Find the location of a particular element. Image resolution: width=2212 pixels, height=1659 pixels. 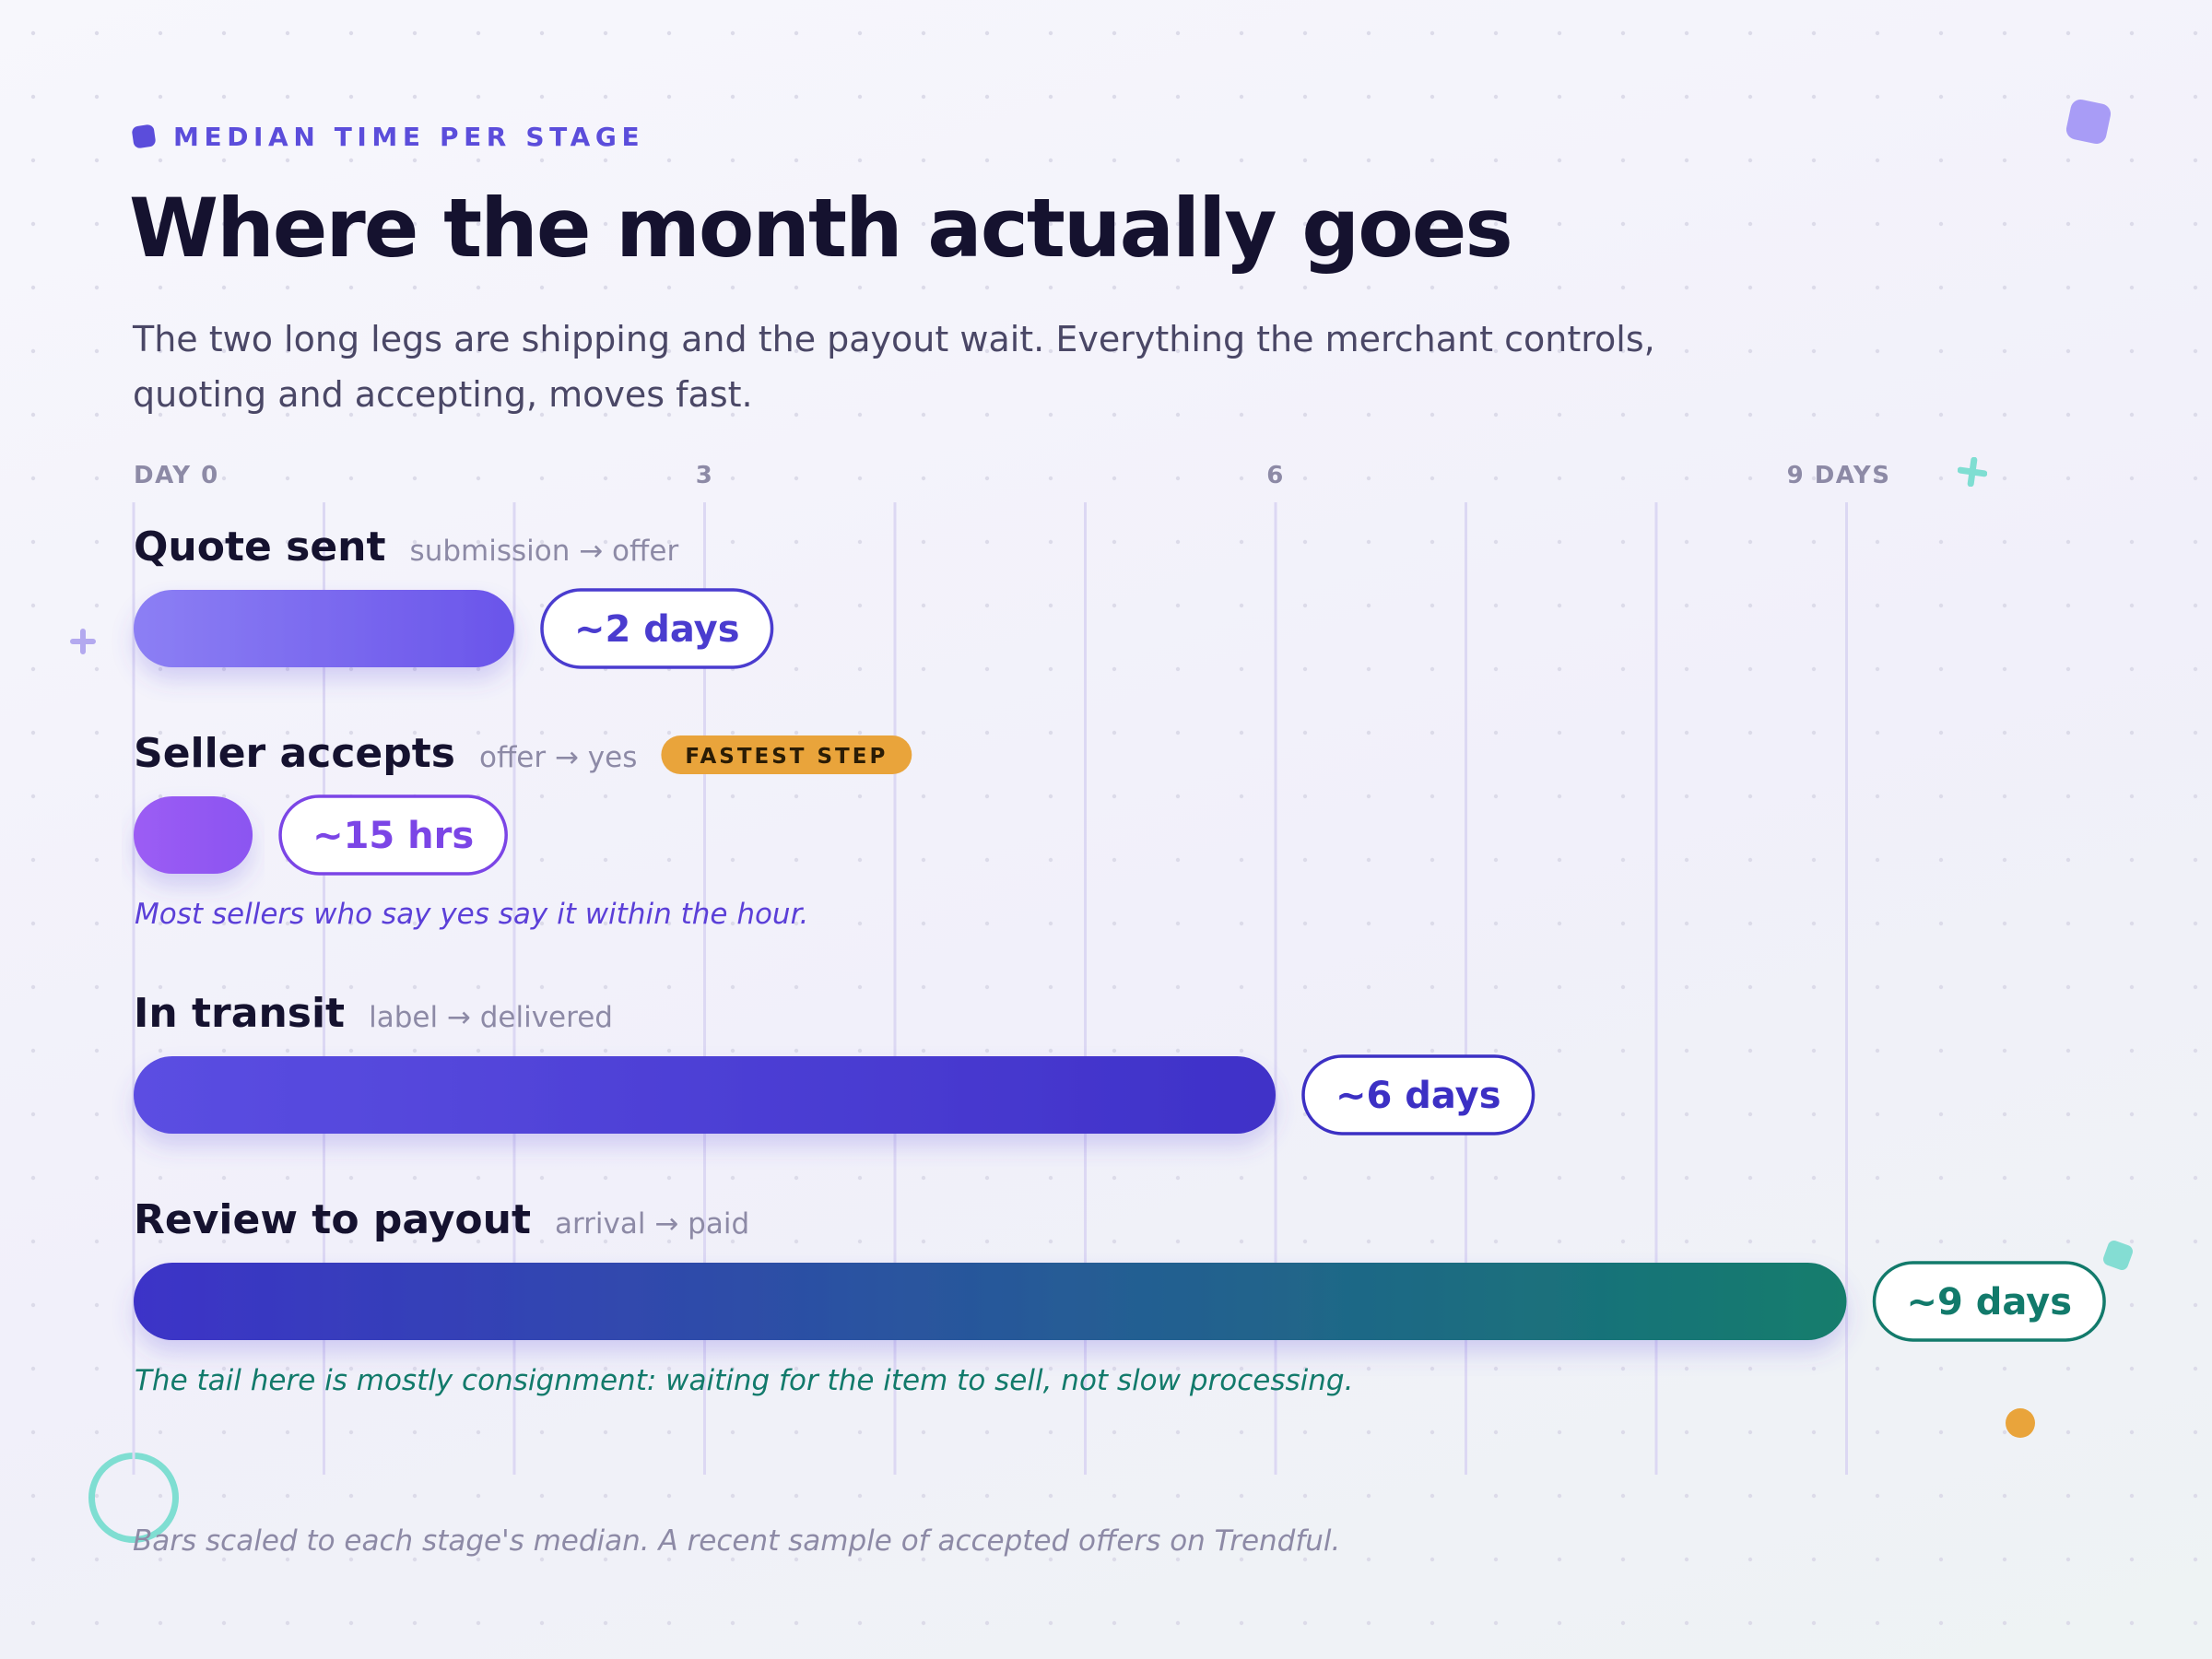

stage-badge is located at coordinates (786, 754).